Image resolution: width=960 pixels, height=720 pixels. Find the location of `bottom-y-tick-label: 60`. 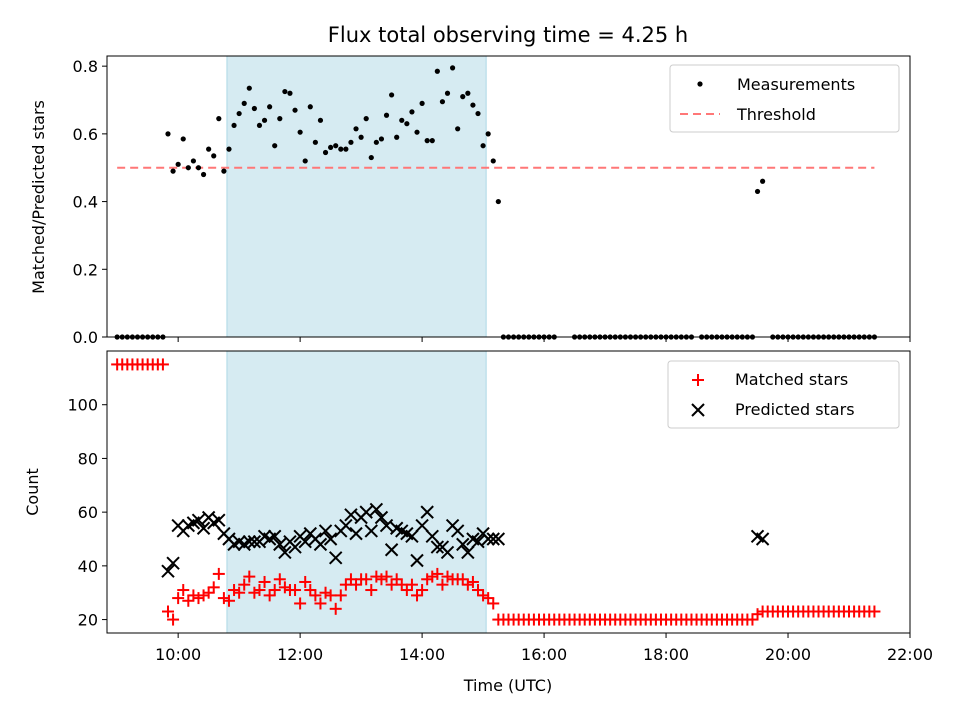

bottom-y-tick-label: 60 is located at coordinates (88, 512).